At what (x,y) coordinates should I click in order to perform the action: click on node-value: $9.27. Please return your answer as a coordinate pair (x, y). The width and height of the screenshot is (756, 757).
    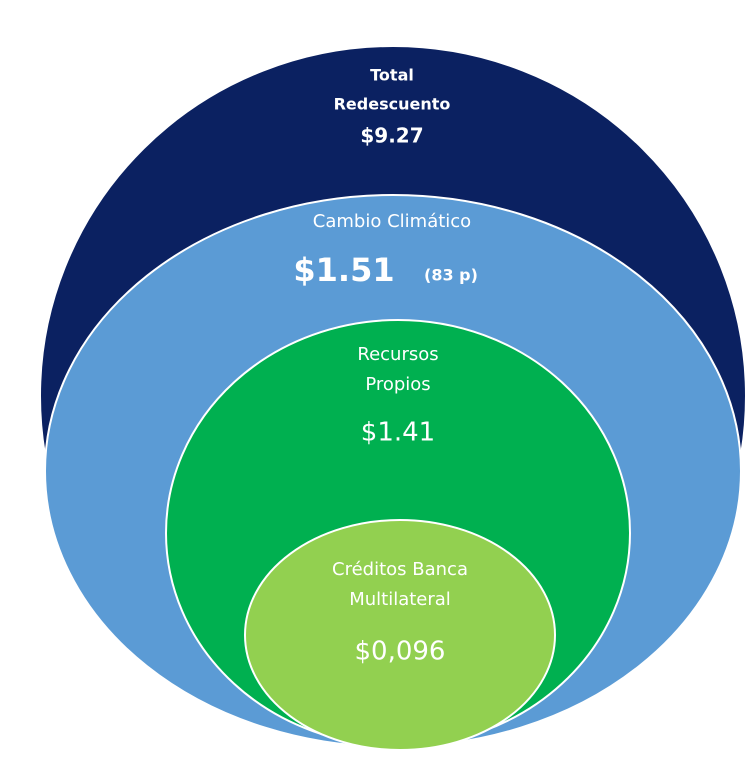
    Looking at the image, I should click on (391, 136).